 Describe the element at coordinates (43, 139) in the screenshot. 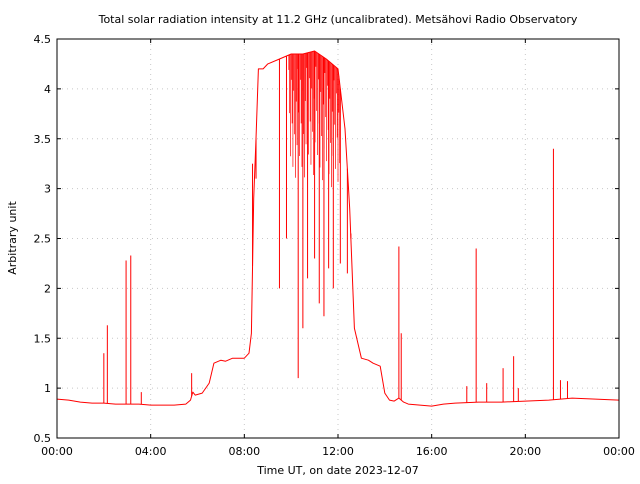

I see `y-tick-label: 3.5` at that location.